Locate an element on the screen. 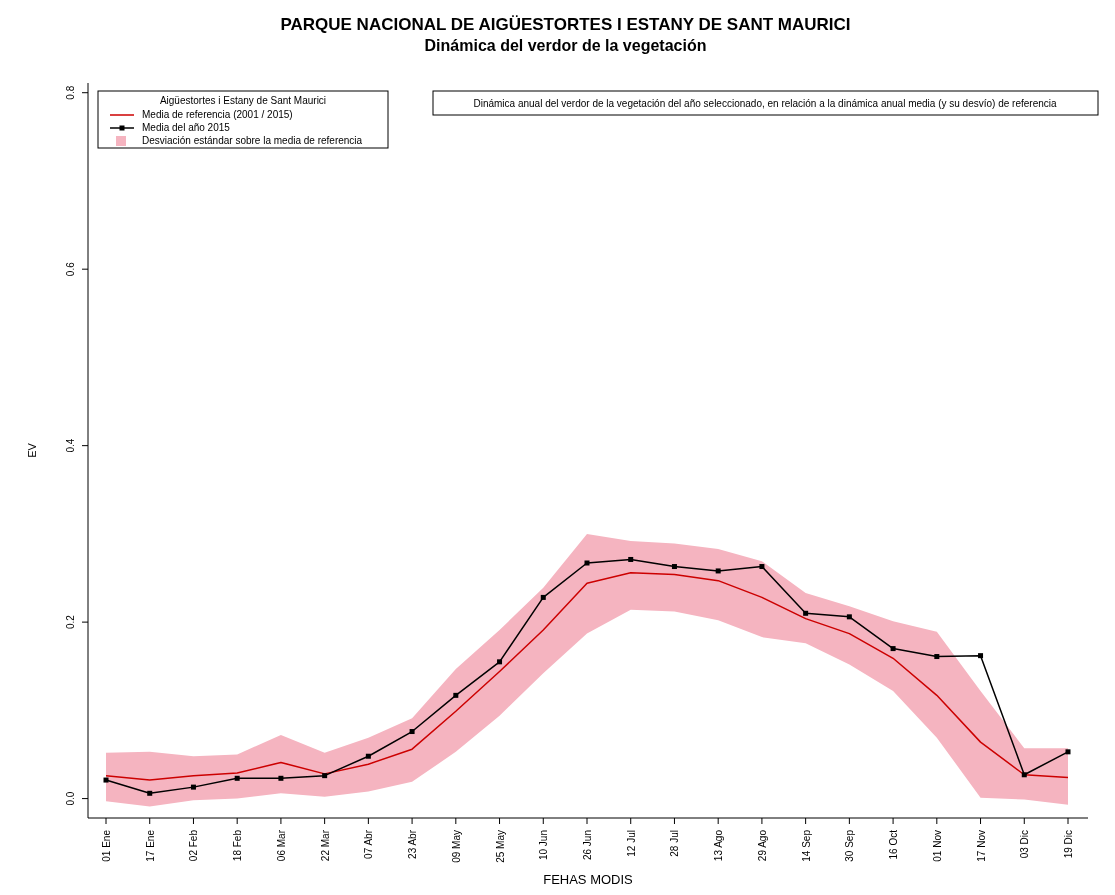 The height and width of the screenshot is (895, 1115). x-tick-label: 30 Sep is located at coordinates (850, 845).